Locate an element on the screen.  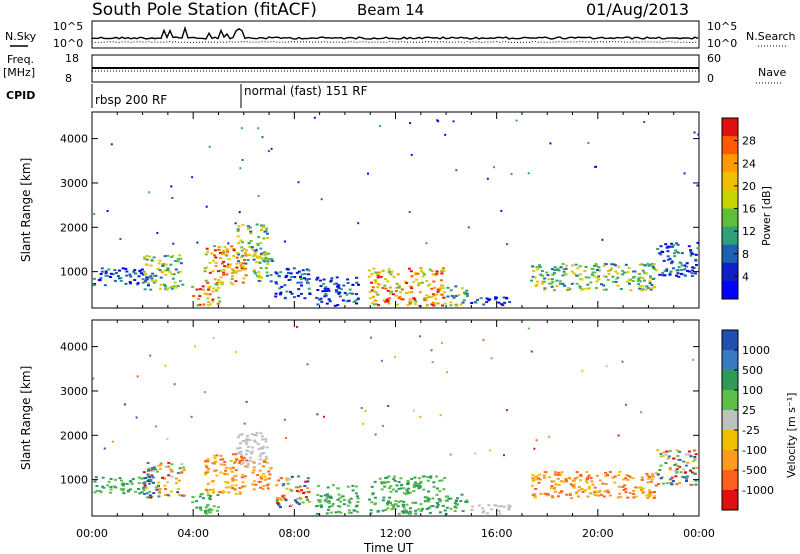
colorbar-tick-label: 16 is located at coordinates (749, 209).